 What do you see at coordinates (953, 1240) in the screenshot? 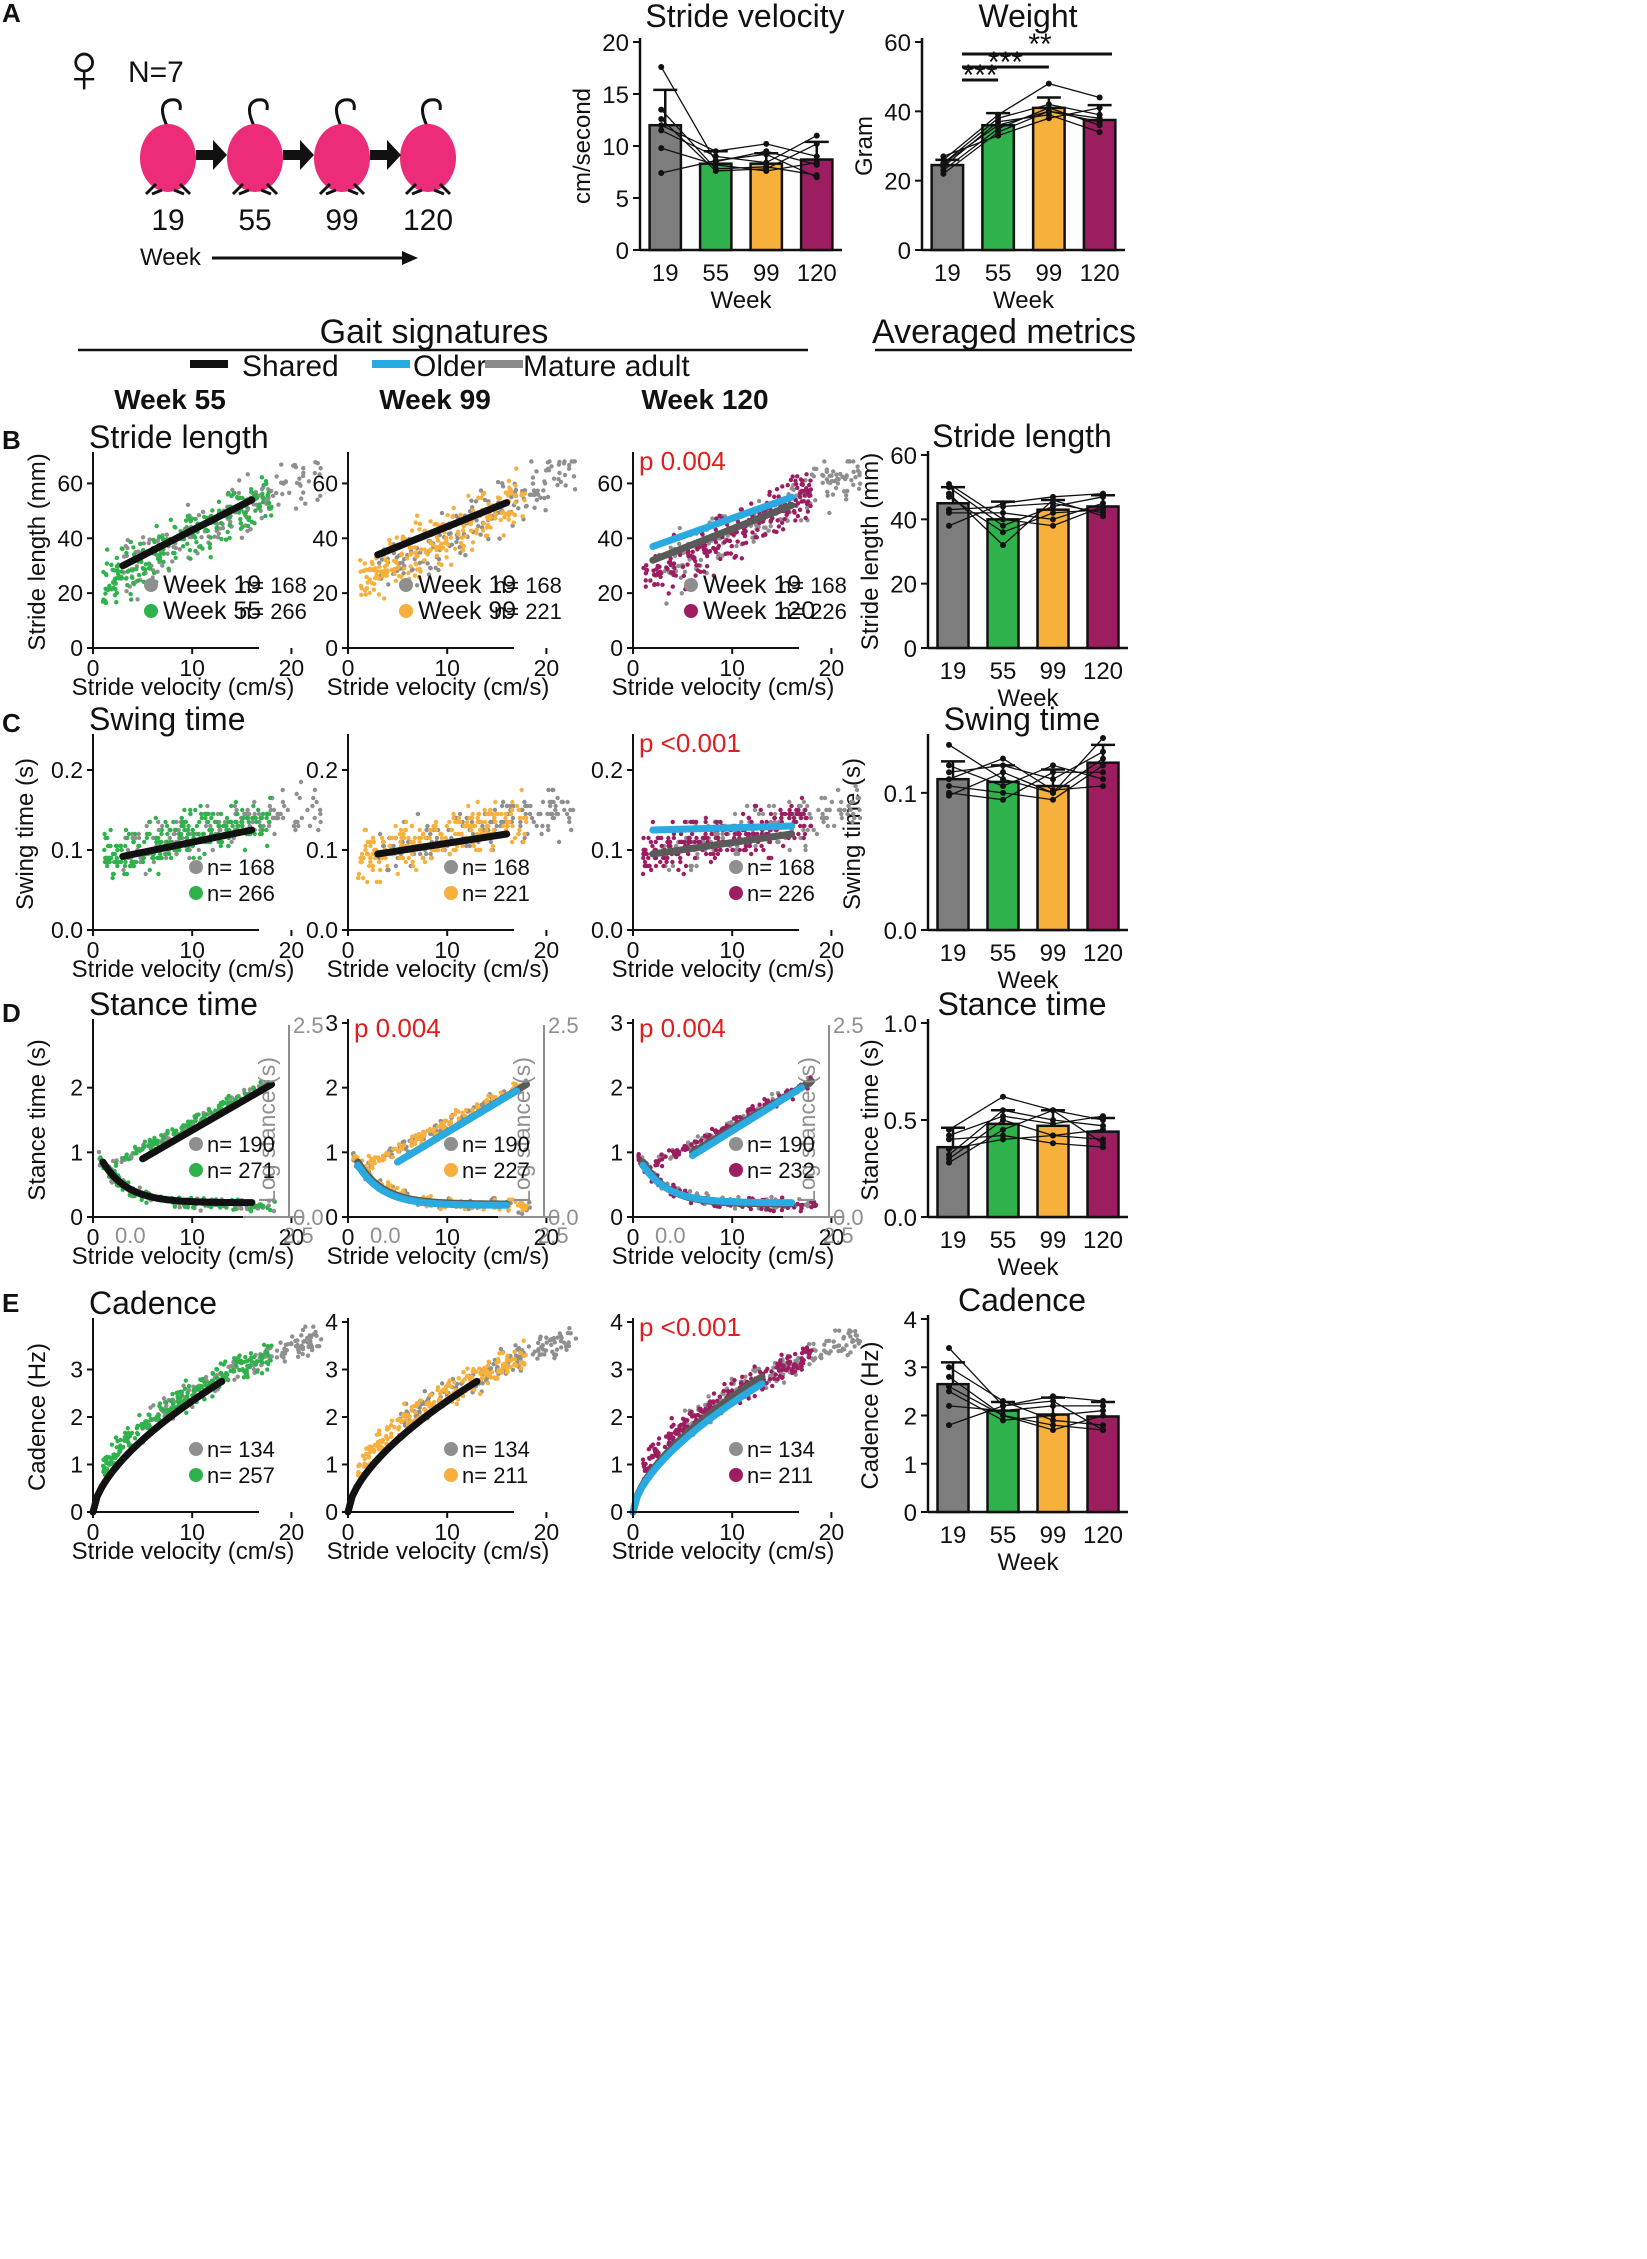
I see `x-tick-label: 19` at bounding box center [953, 1240].